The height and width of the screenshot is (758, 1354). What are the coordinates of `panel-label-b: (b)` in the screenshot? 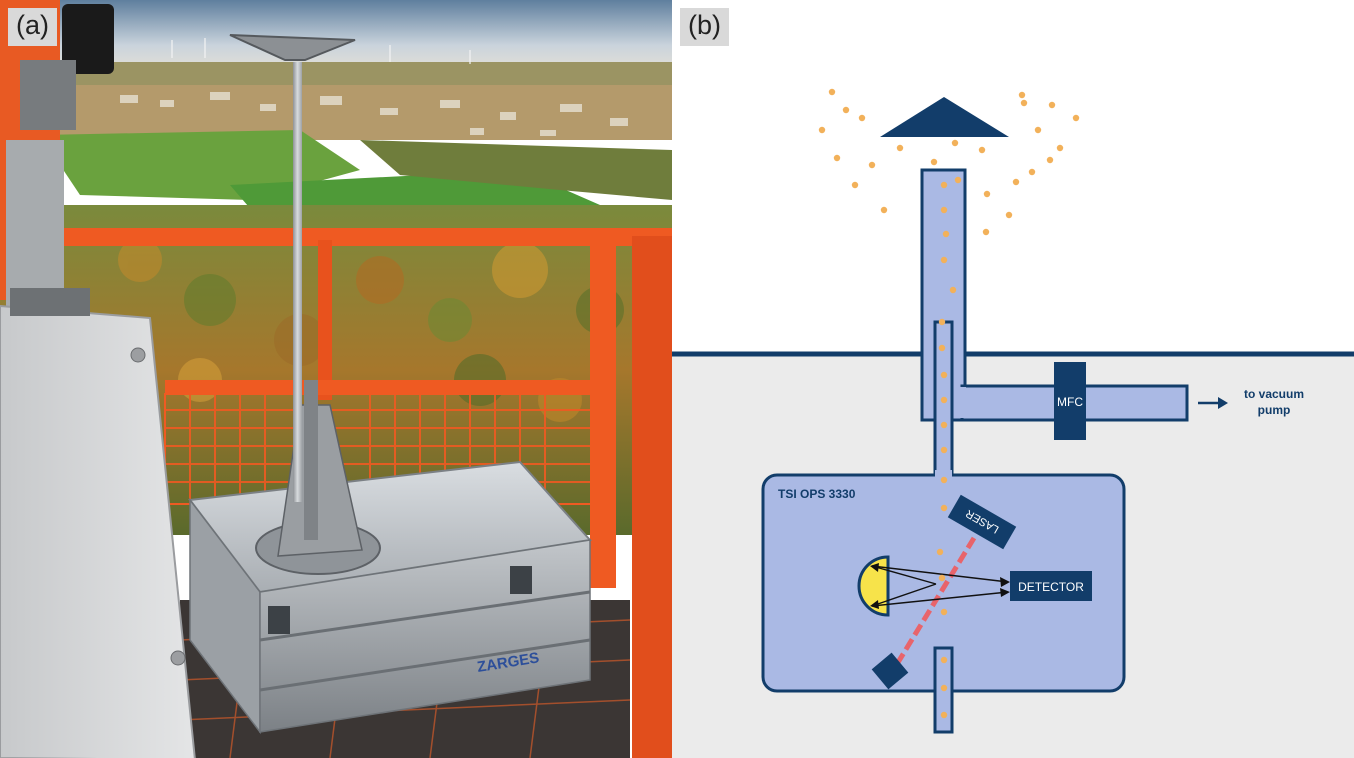 It's located at (704, 27).